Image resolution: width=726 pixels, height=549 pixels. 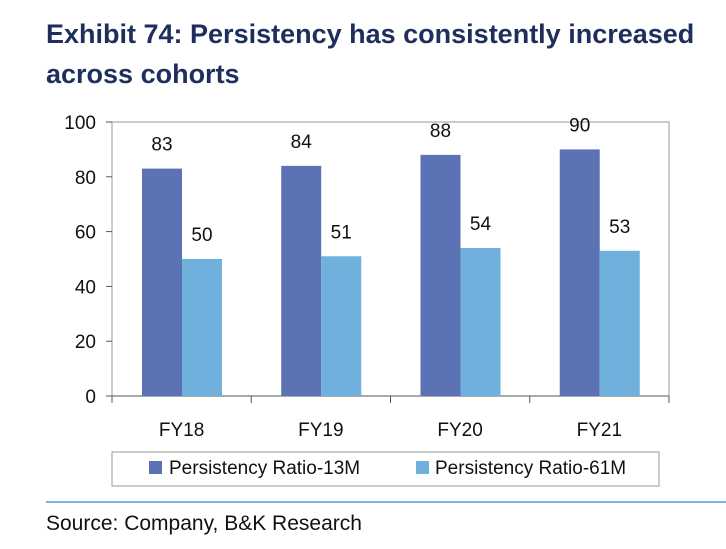 I want to click on source-note: Source: Company, B&K Research, so click(x=204, y=523).